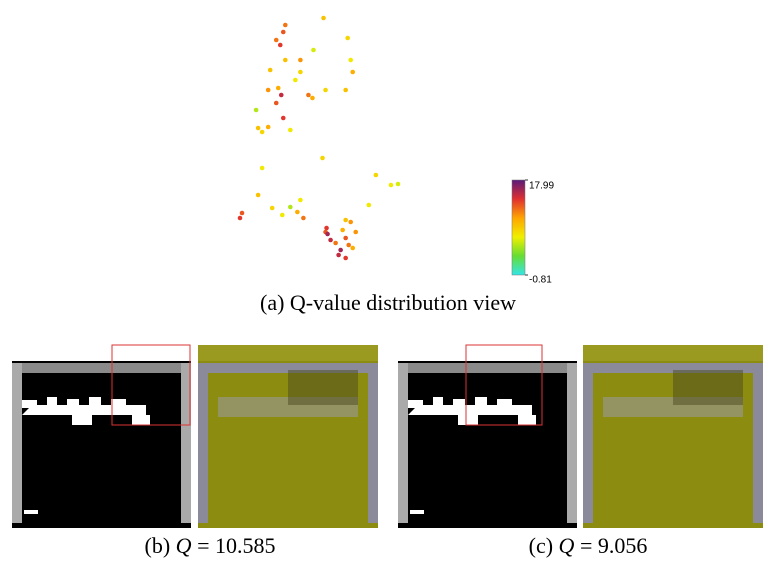 The height and width of the screenshot is (573, 781). What do you see at coordinates (541, 186) in the screenshot?
I see `colorbar-label: 17.99` at bounding box center [541, 186].